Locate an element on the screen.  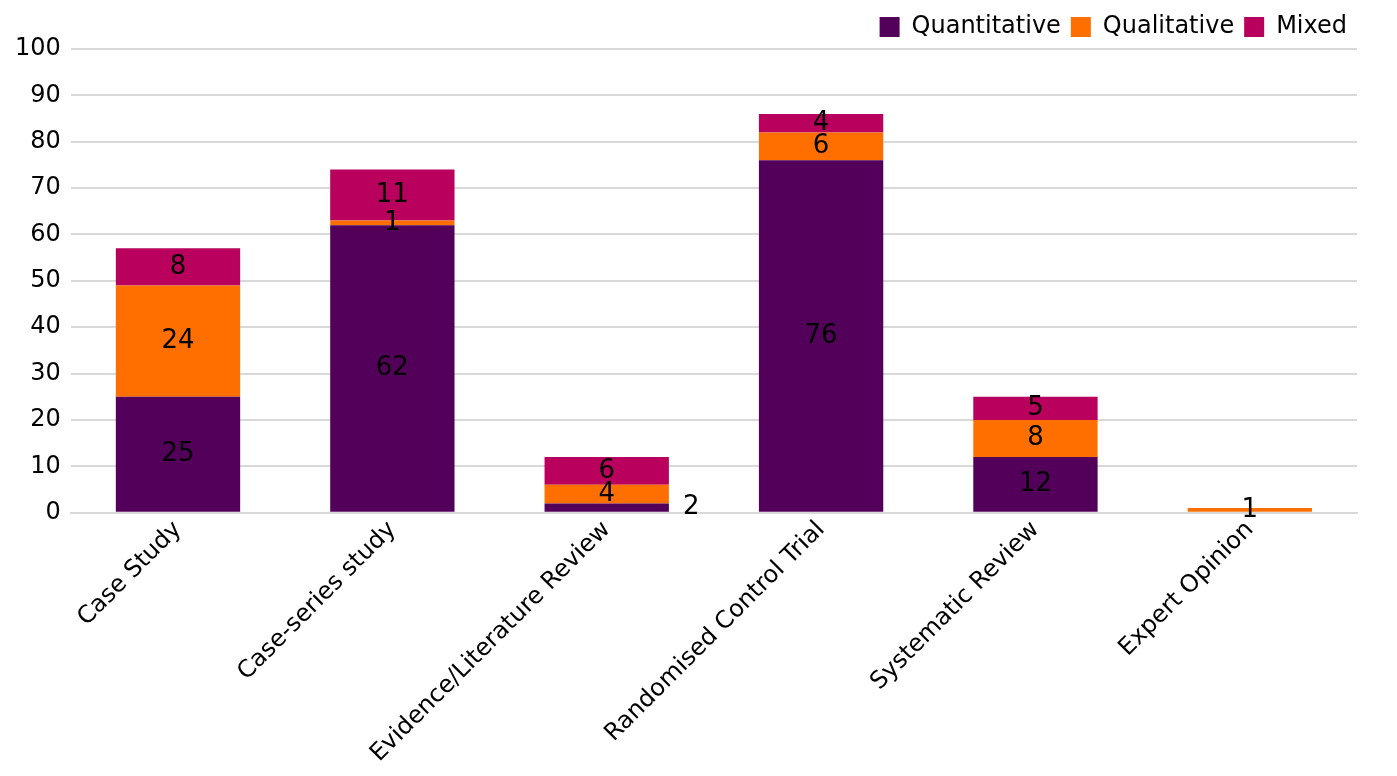
y-tick-label: 90 is located at coordinates (45, 93).